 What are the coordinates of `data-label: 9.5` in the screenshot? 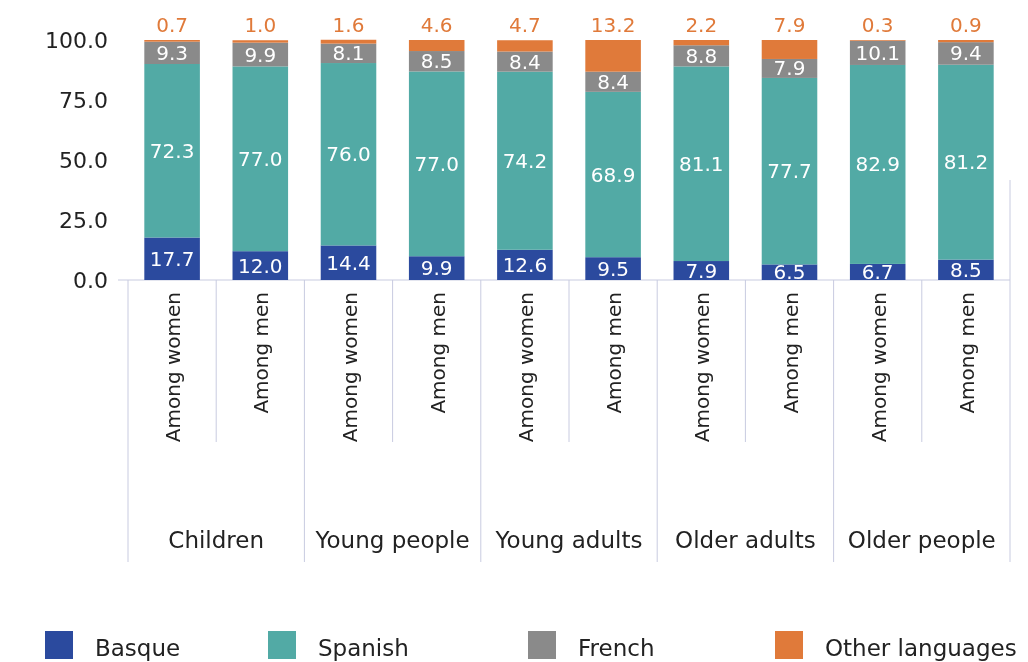 It's located at (613, 268).